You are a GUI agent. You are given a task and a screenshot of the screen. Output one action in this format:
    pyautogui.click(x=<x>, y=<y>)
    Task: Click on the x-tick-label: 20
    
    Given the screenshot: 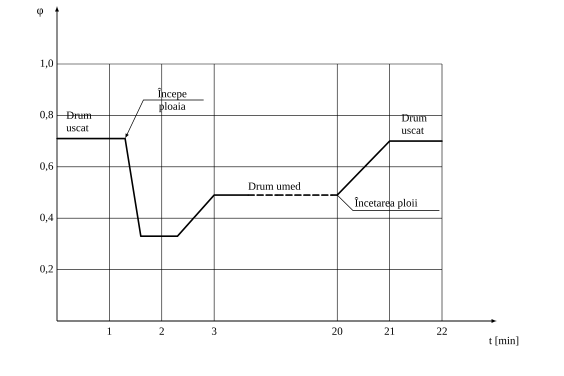 What is the action you would take?
    pyautogui.click(x=337, y=331)
    